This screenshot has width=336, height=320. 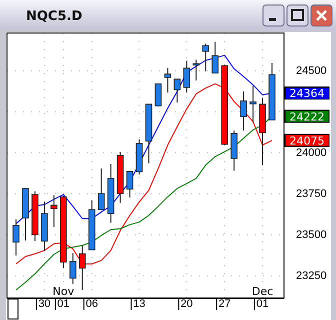 I want to click on annotation: Dec, so click(x=263, y=291).